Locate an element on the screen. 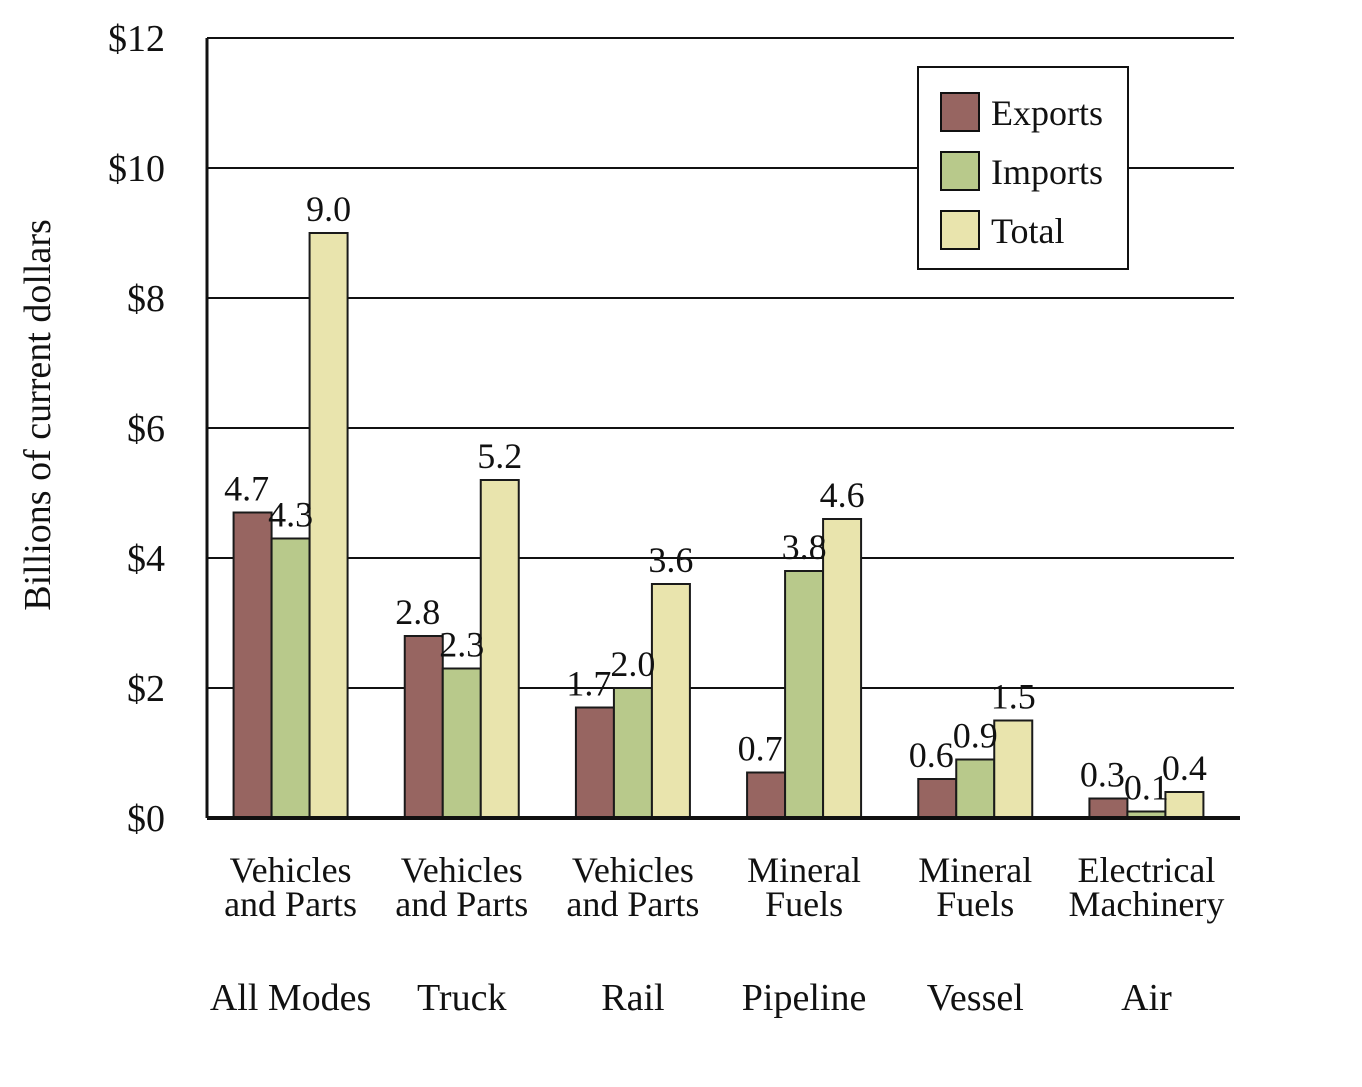 The image size is (1362, 1087). y-tick-label: $8 is located at coordinates (146, 299).